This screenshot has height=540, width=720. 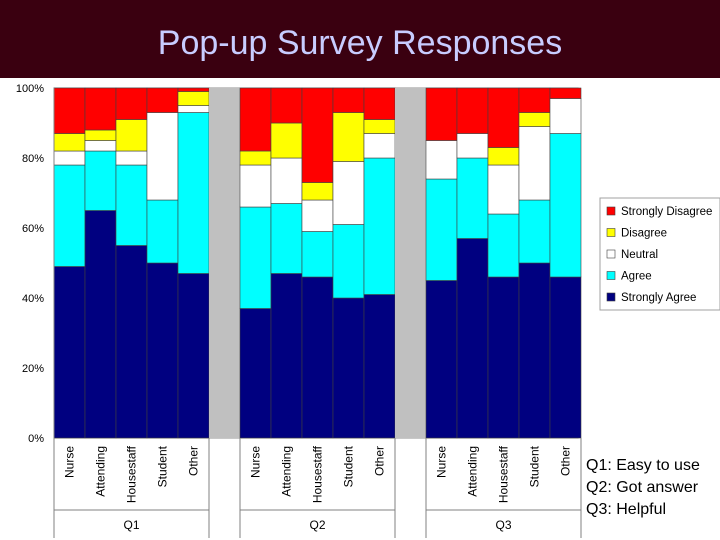 What do you see at coordinates (36, 439) in the screenshot?
I see `y-tick-label: 0%` at bounding box center [36, 439].